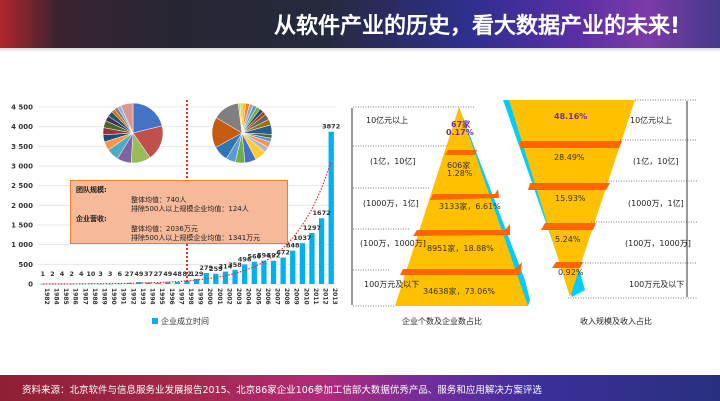 The image size is (720, 401). What do you see at coordinates (161, 296) in the screenshot?
I see `x-tick-label: 1995` at bounding box center [161, 296].